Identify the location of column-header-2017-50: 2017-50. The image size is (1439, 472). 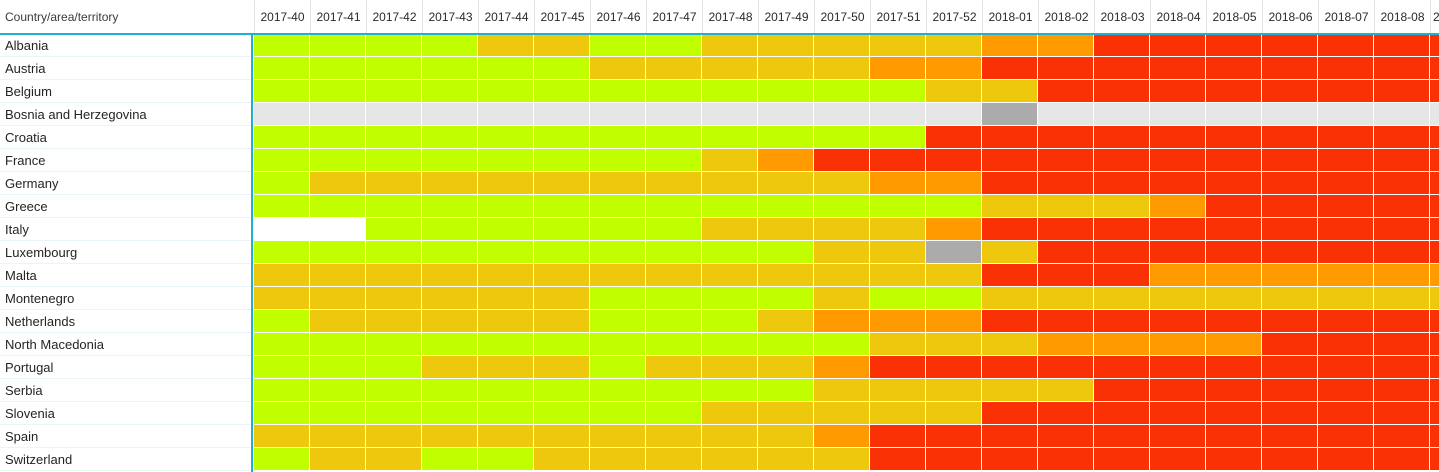
(842, 17).